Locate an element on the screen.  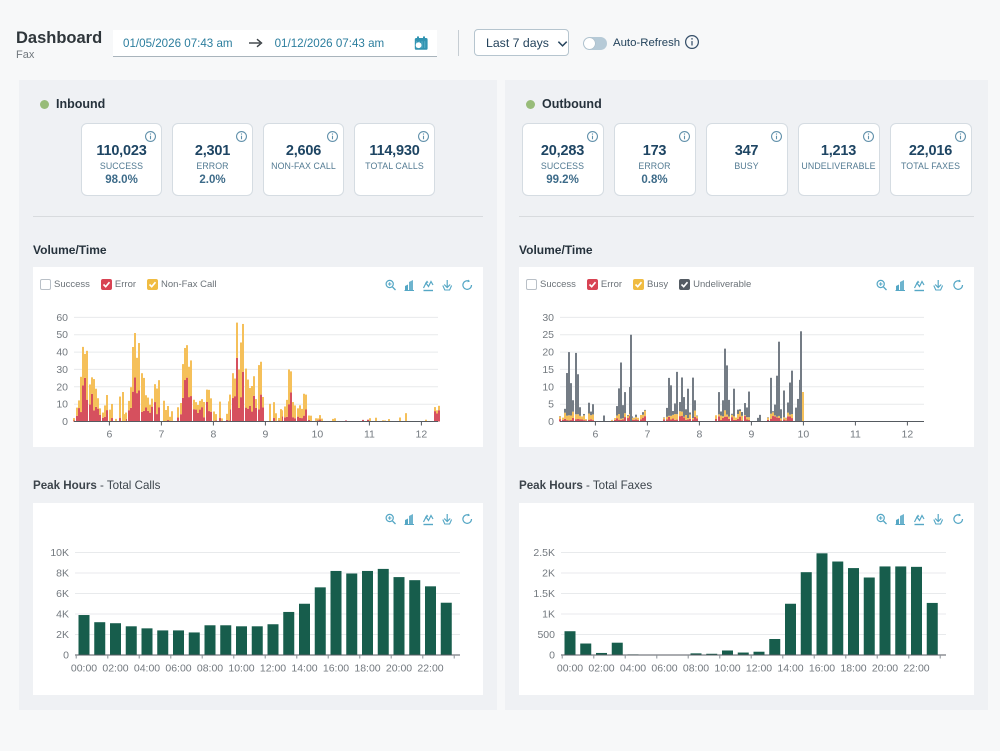
svg-text: 40 is located at coordinates (62, 353).